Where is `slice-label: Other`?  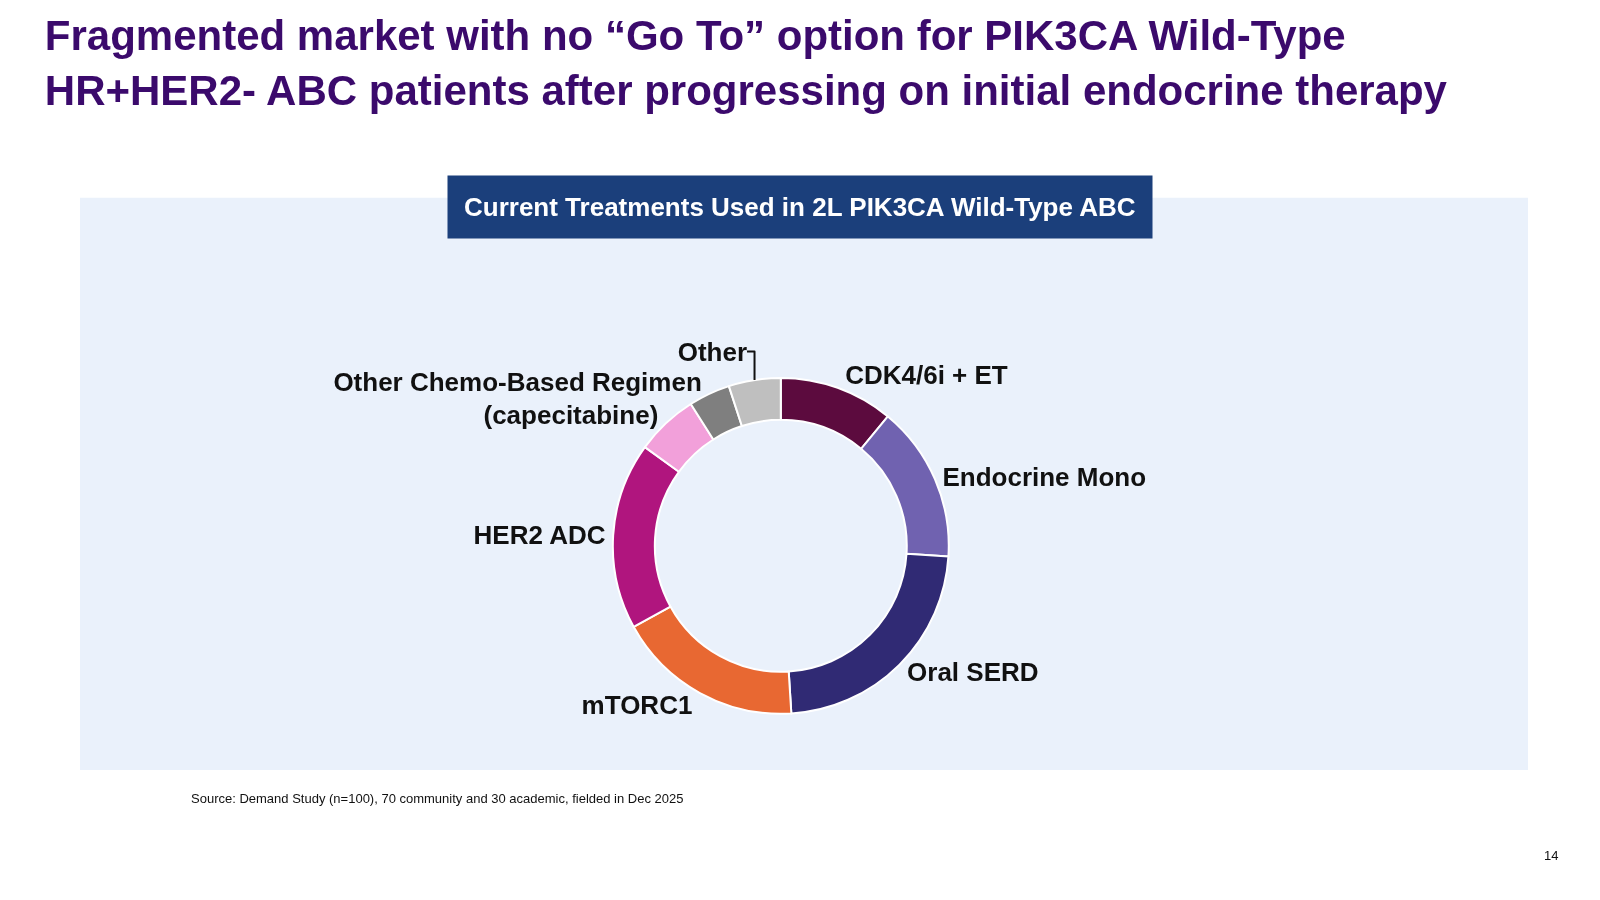
slice-label: Other is located at coordinates (712, 351).